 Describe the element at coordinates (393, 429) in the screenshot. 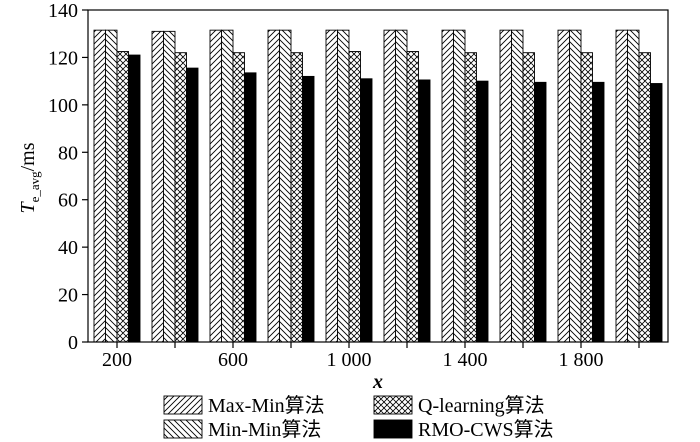

I see `legend-swatch-solid` at that location.